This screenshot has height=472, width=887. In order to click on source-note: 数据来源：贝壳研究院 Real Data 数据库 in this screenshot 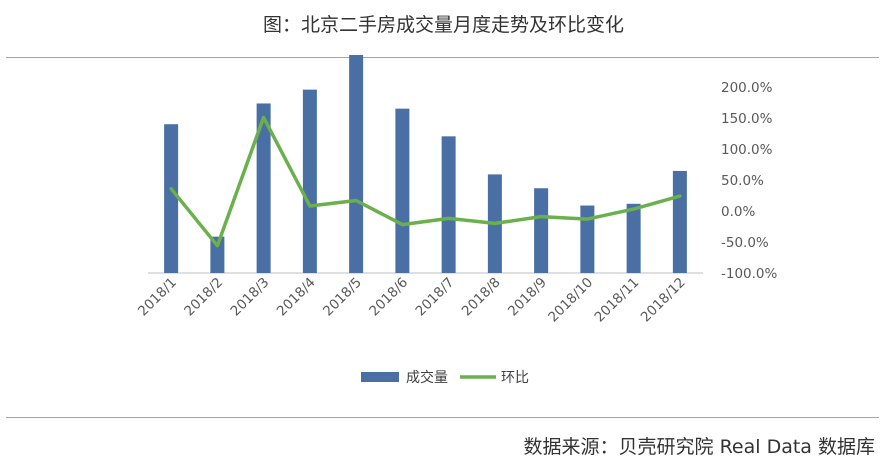, I will do `click(699, 447)`.